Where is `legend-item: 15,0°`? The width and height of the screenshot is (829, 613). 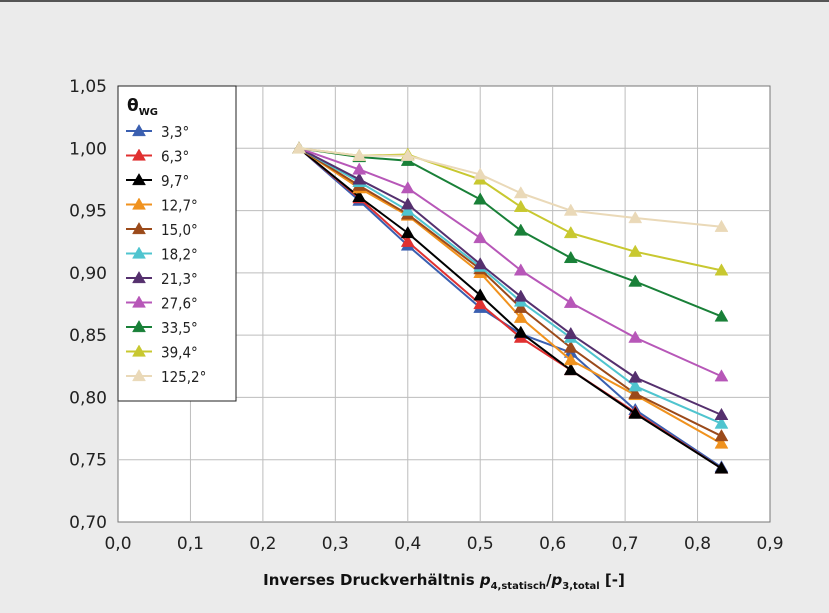
legend-item: 15,0° is located at coordinates (162, 230).